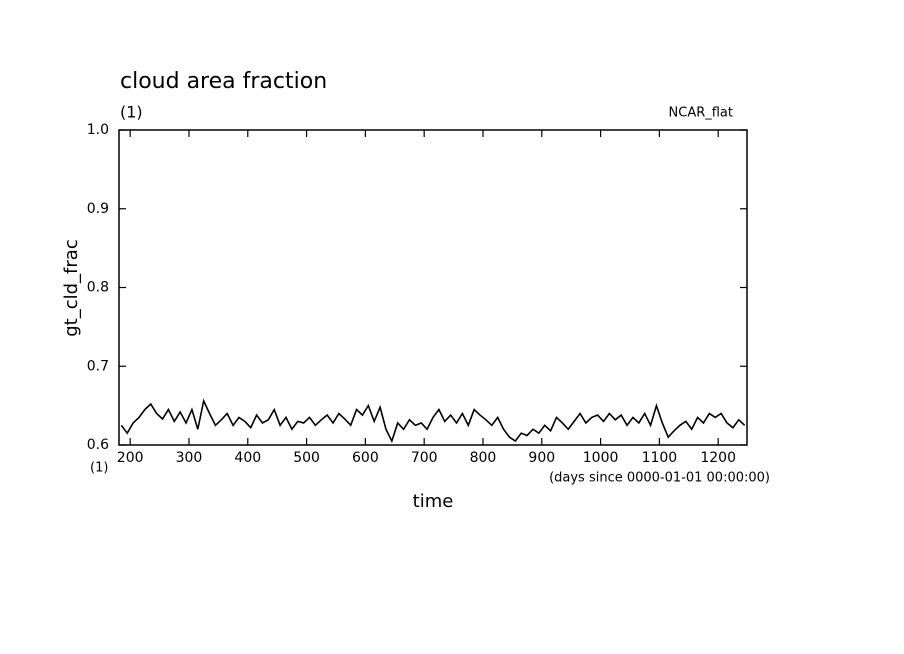 The image size is (904, 654). What do you see at coordinates (71, 287) in the screenshot?
I see `y-axis-label: gt_cld_frac` at bounding box center [71, 287].